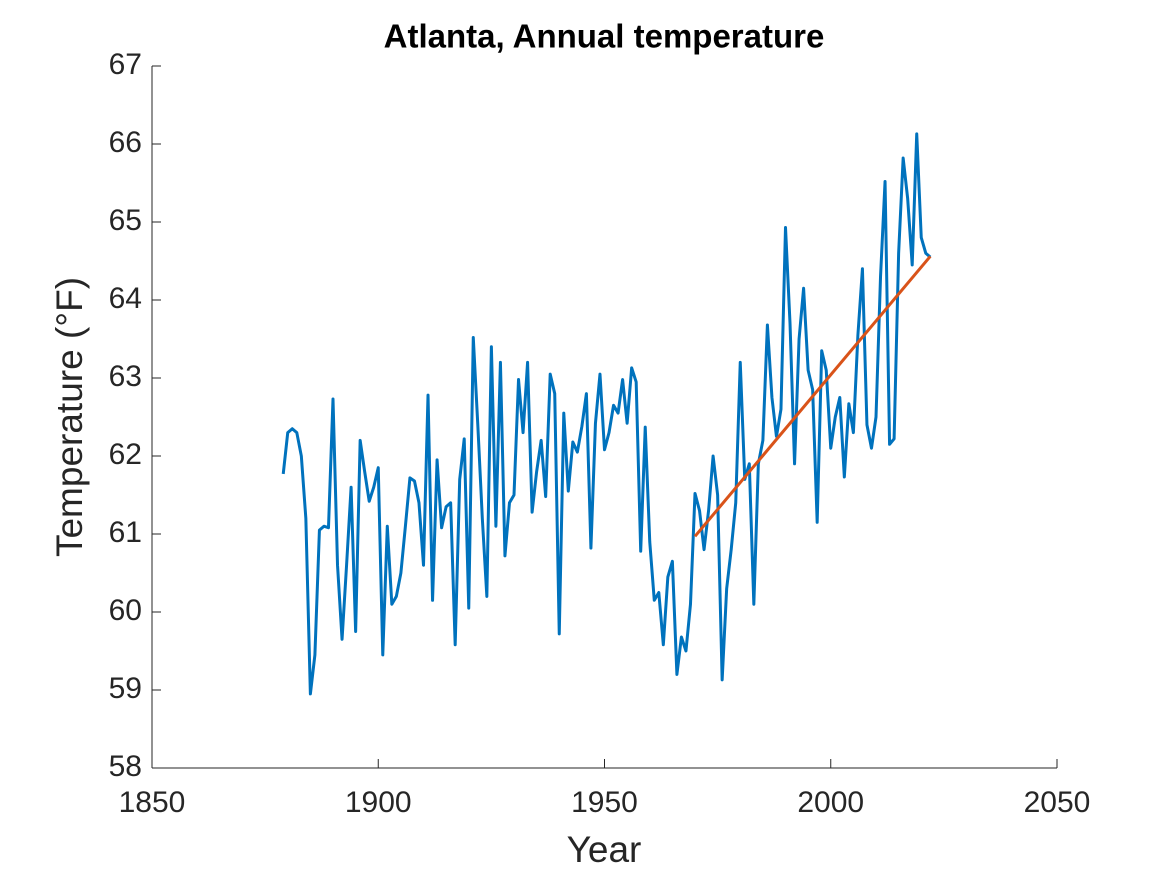  Describe the element at coordinates (1057, 802) in the screenshot. I see `x-tick-label: 2050` at that location.